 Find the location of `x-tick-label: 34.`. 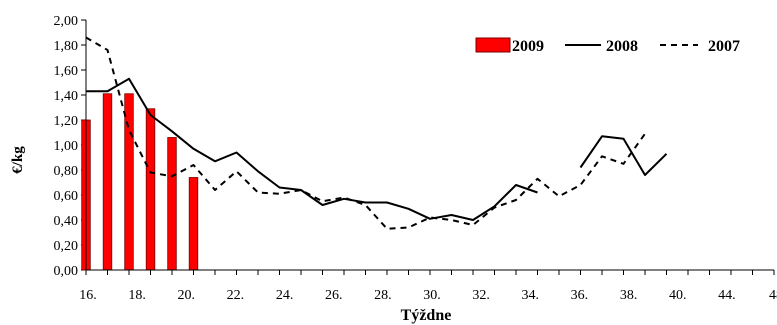

x-tick-label: 34. is located at coordinates (531, 295).